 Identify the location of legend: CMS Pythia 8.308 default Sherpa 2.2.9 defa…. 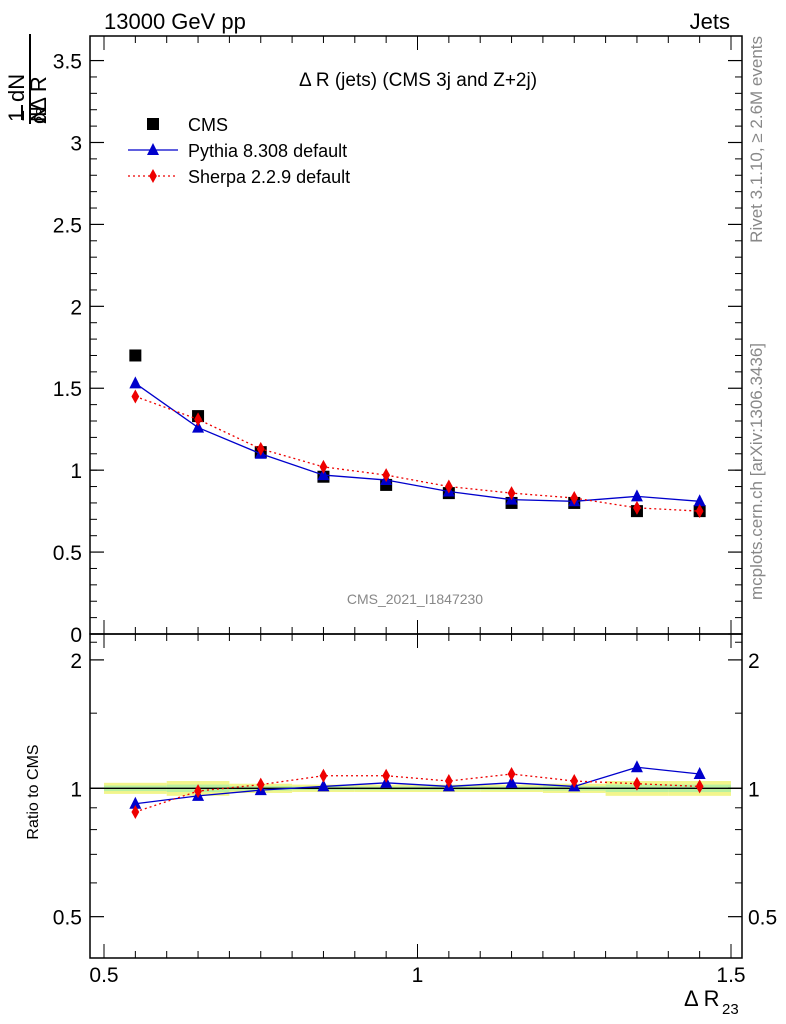
(239, 151).